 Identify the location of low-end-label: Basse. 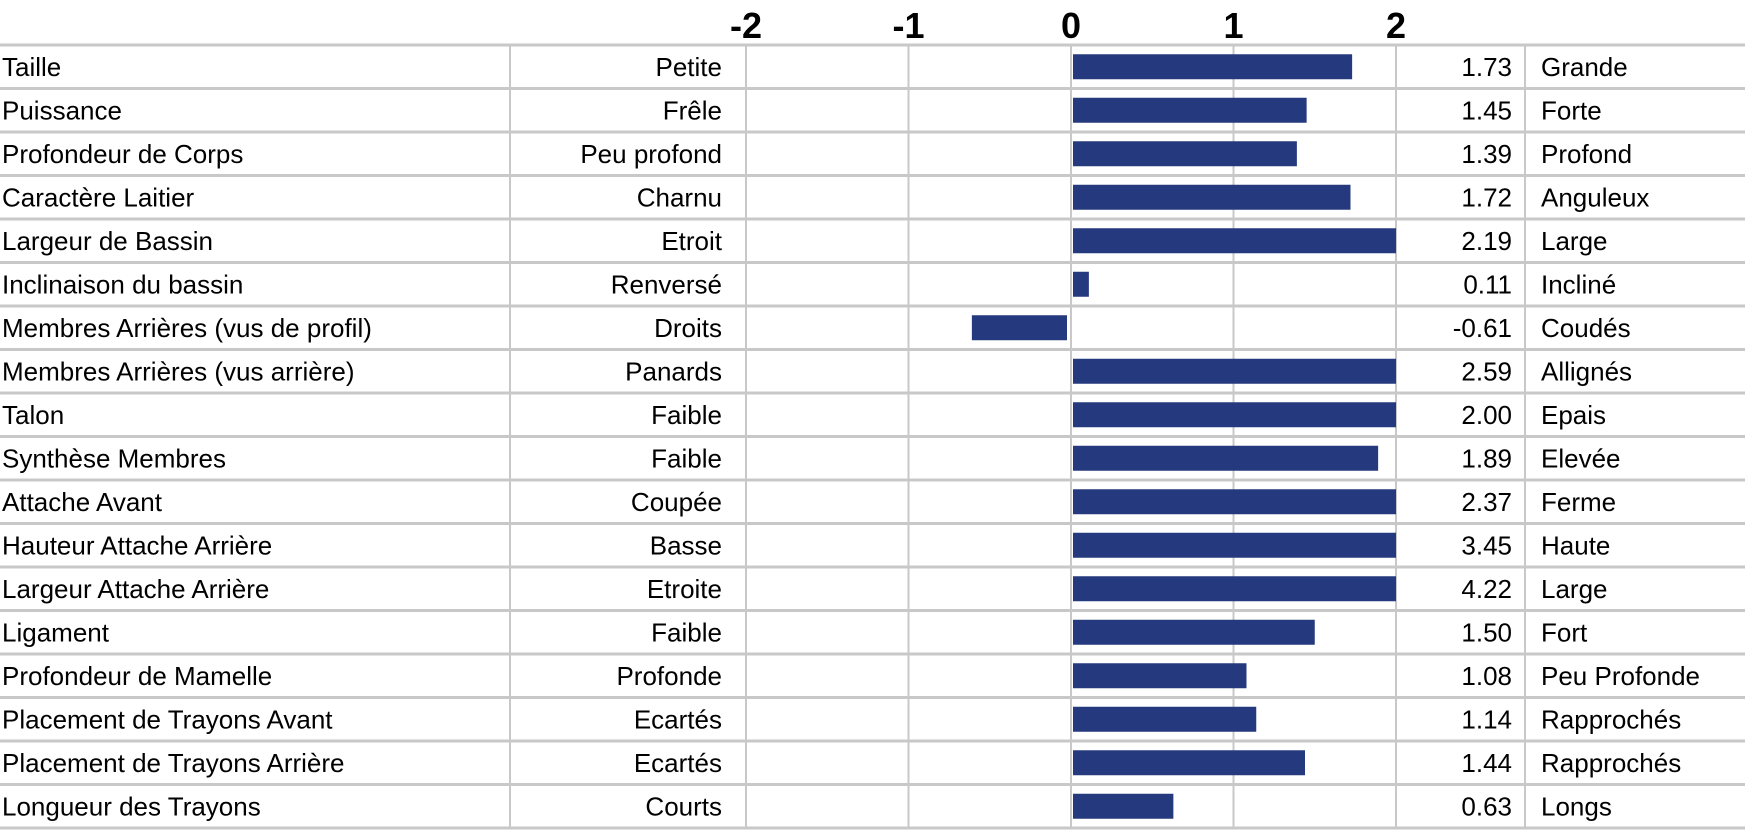
(686, 545).